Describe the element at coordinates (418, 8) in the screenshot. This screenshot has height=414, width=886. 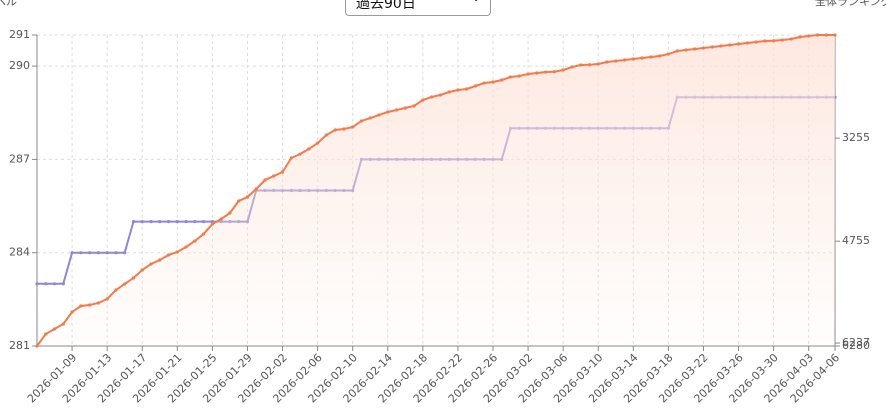
I see `period-select: 過去90日` at that location.